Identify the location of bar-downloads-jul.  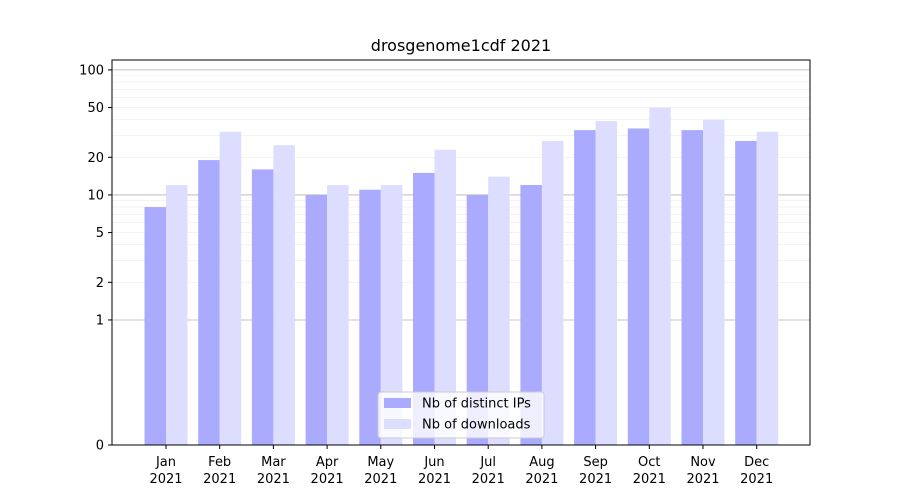
(499, 310).